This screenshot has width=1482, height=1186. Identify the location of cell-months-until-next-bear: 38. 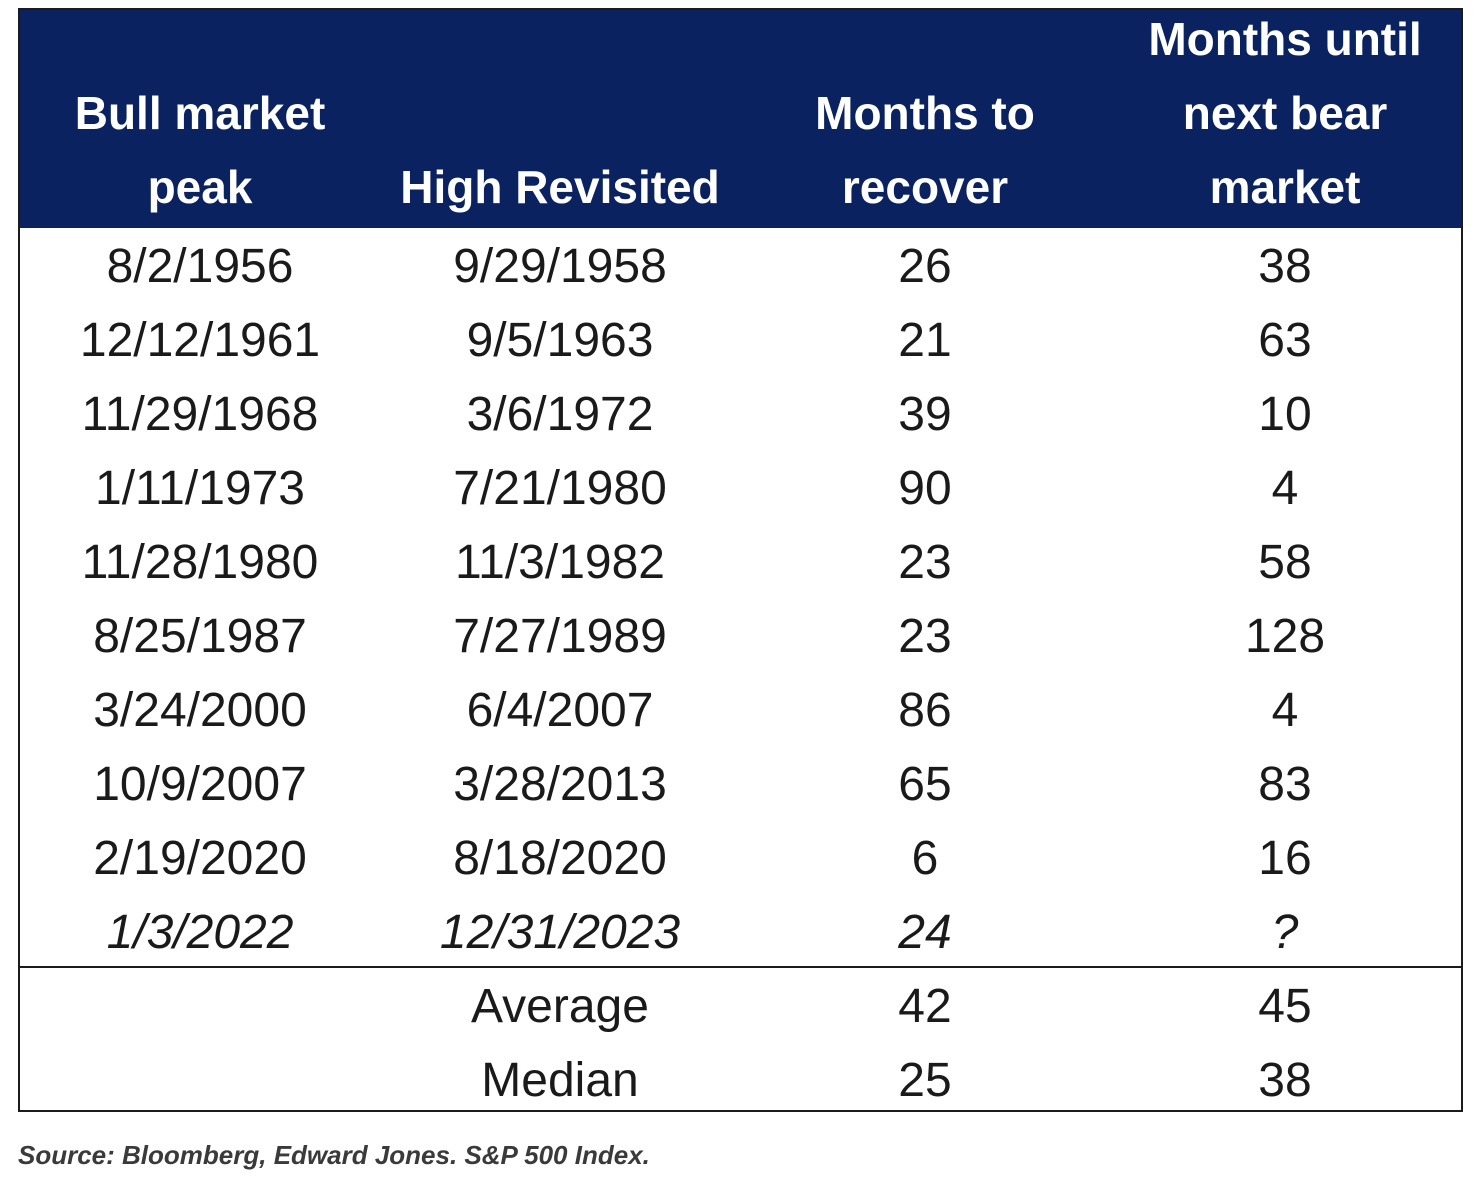
(1285, 266).